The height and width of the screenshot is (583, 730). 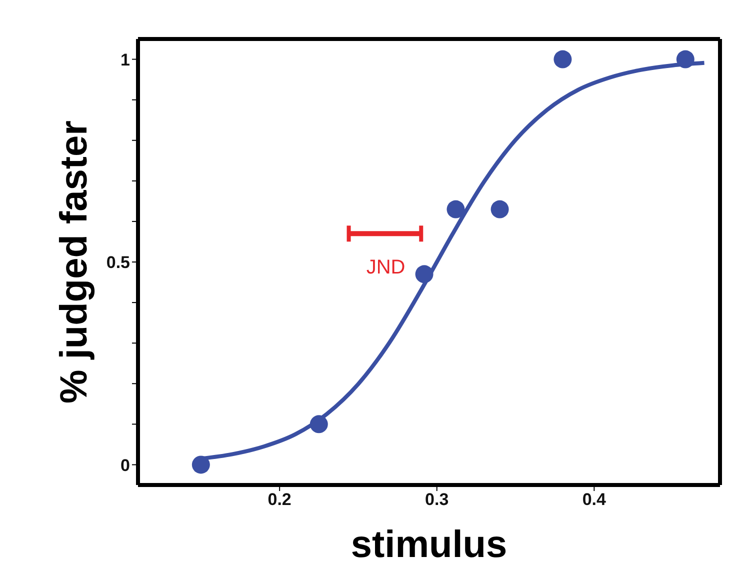 What do you see at coordinates (594, 500) in the screenshot?
I see `x-tick-label: 0.4` at bounding box center [594, 500].